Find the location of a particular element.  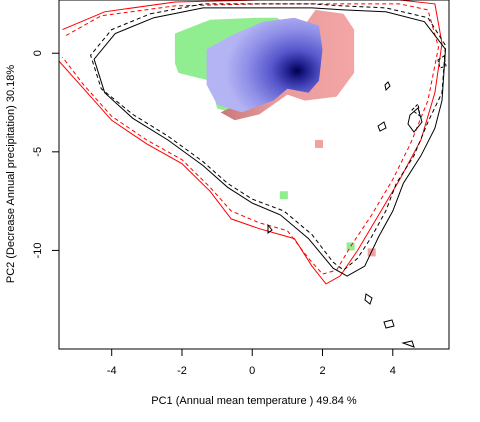

x-tick-label: 2 is located at coordinates (322, 371).